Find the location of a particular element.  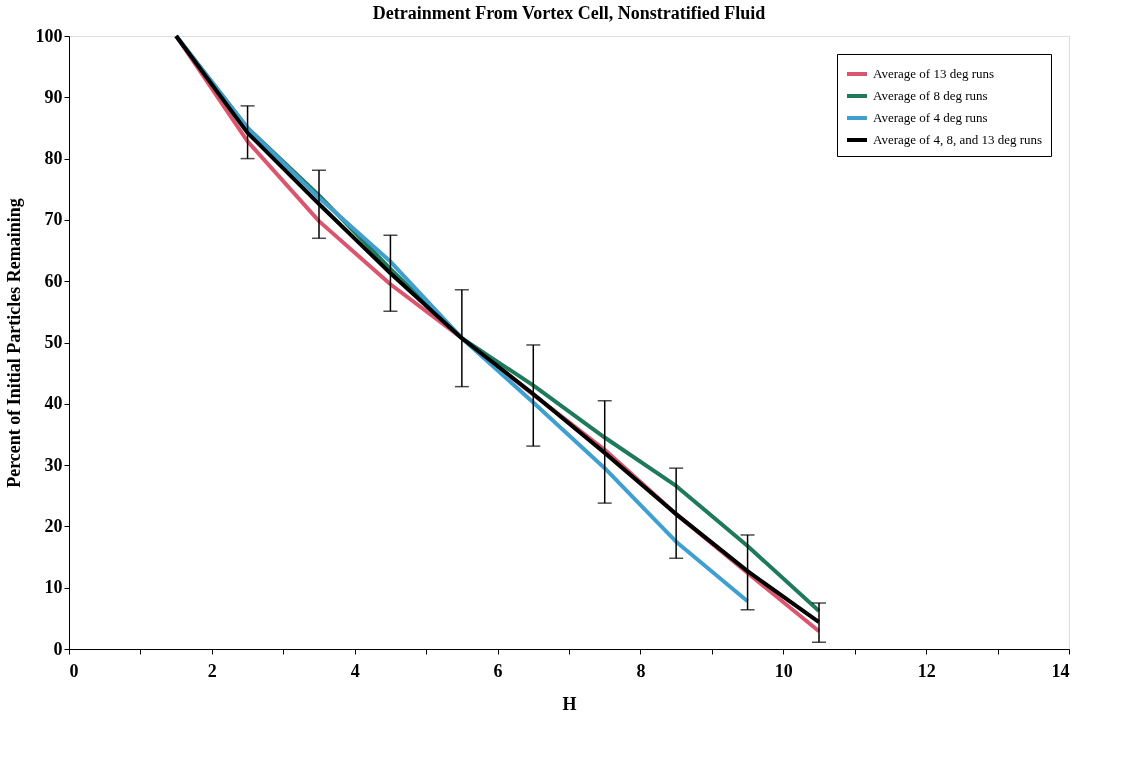

x-tick-label: 8 is located at coordinates (641, 670).